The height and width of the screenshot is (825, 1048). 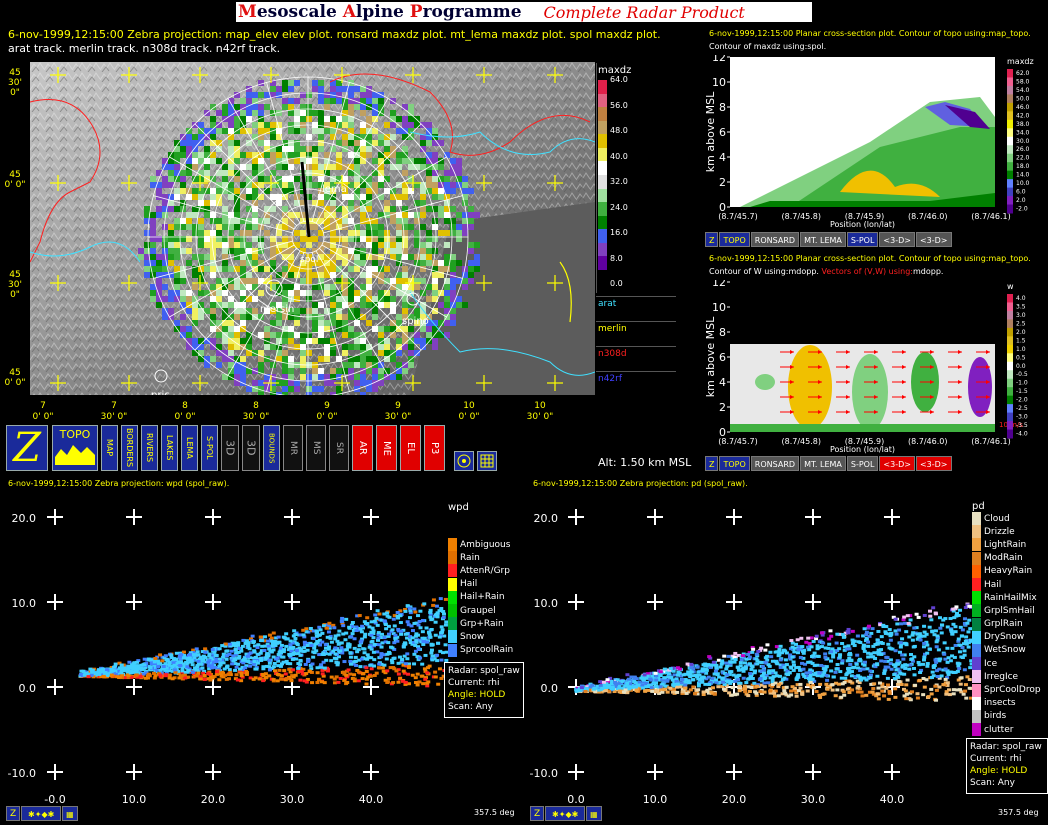 I want to click on ms-button: MS, so click(x=316, y=448).